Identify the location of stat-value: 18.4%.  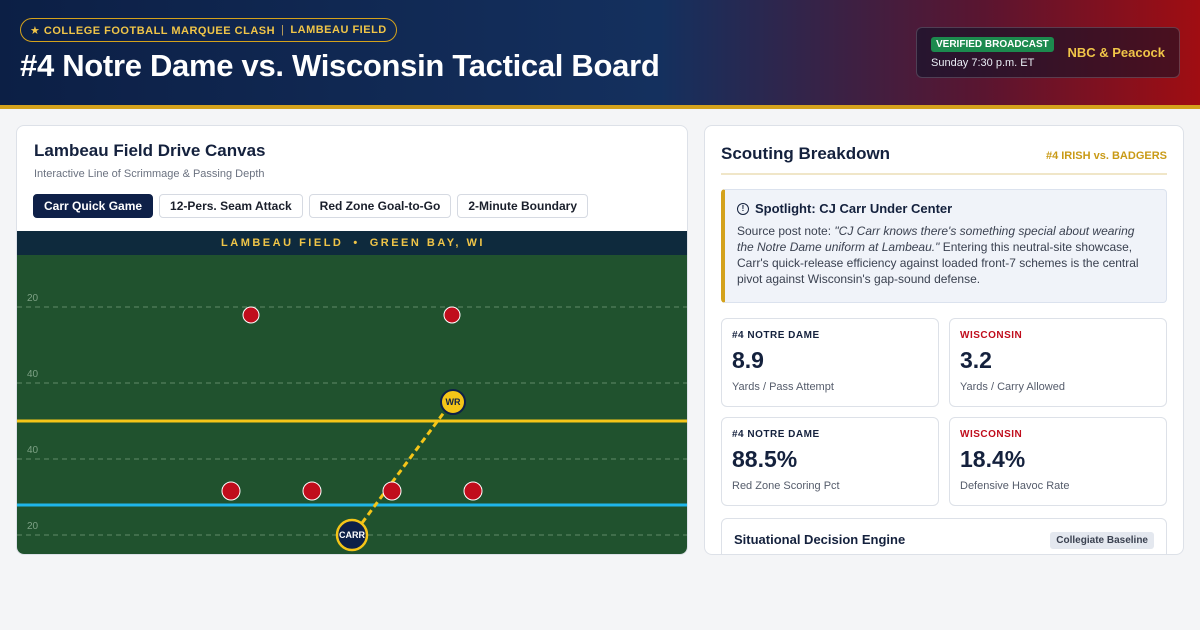
(993, 459).